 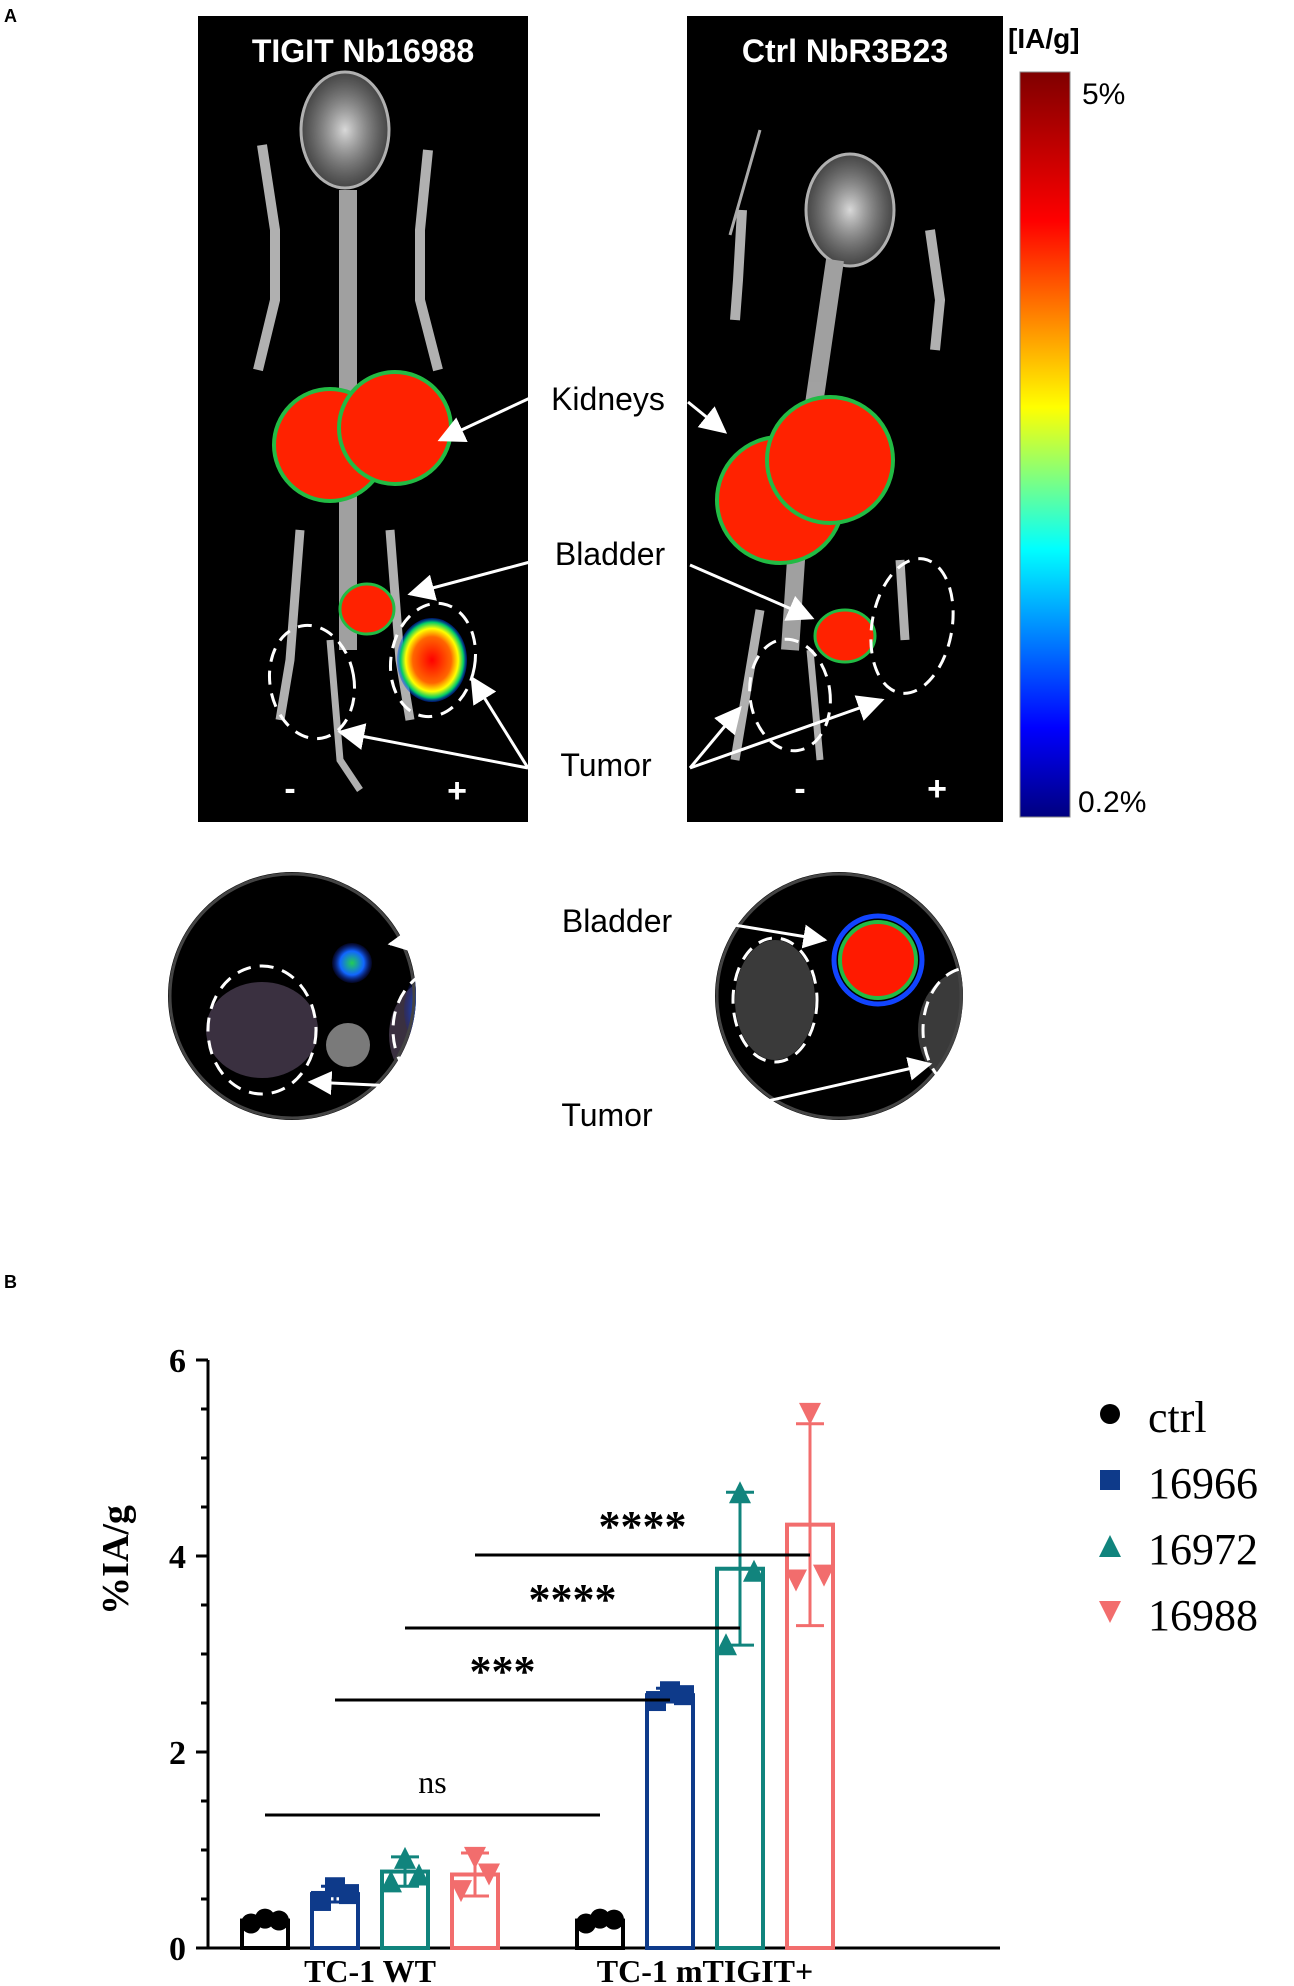 What do you see at coordinates (845, 51) in the screenshot?
I see `right-title: Ctrl NbR3B23` at bounding box center [845, 51].